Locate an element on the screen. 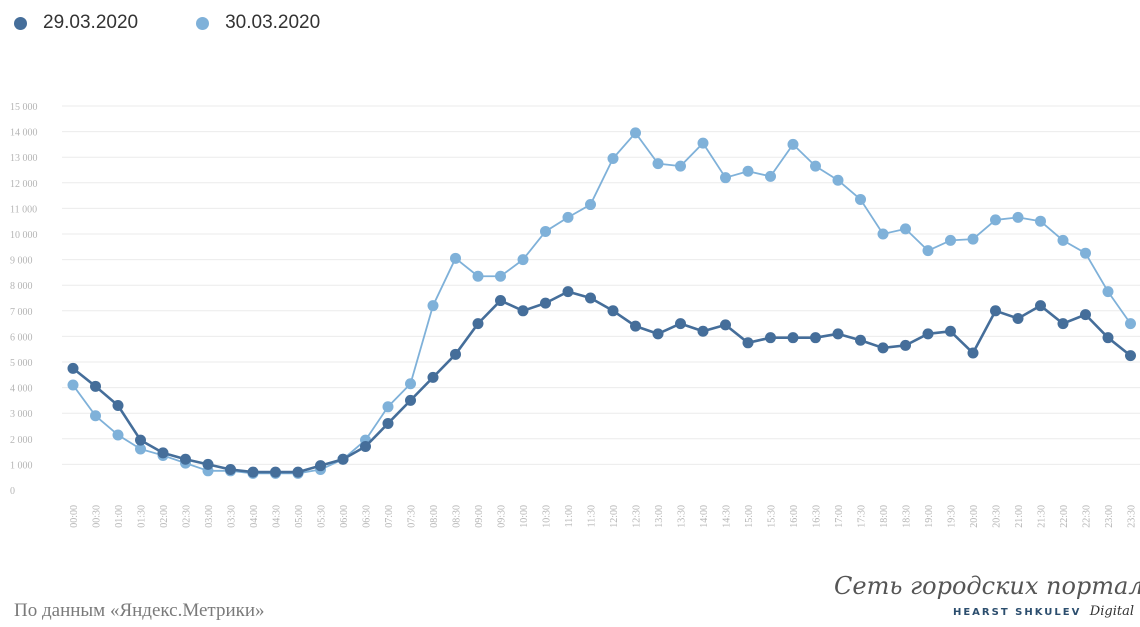 This screenshot has height=627, width=1140. chart-legend: 29.03.2020 30.03.2020 is located at coordinates (167, 23).